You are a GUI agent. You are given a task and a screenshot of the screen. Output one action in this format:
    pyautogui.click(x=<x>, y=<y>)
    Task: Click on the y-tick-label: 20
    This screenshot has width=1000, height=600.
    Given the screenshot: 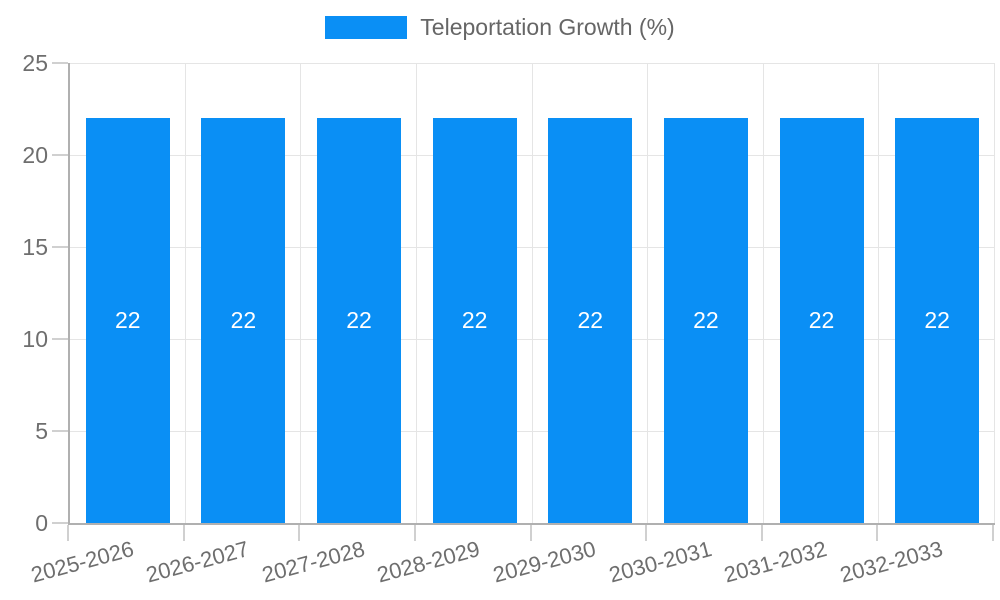 What is the action you would take?
    pyautogui.click(x=35, y=155)
    